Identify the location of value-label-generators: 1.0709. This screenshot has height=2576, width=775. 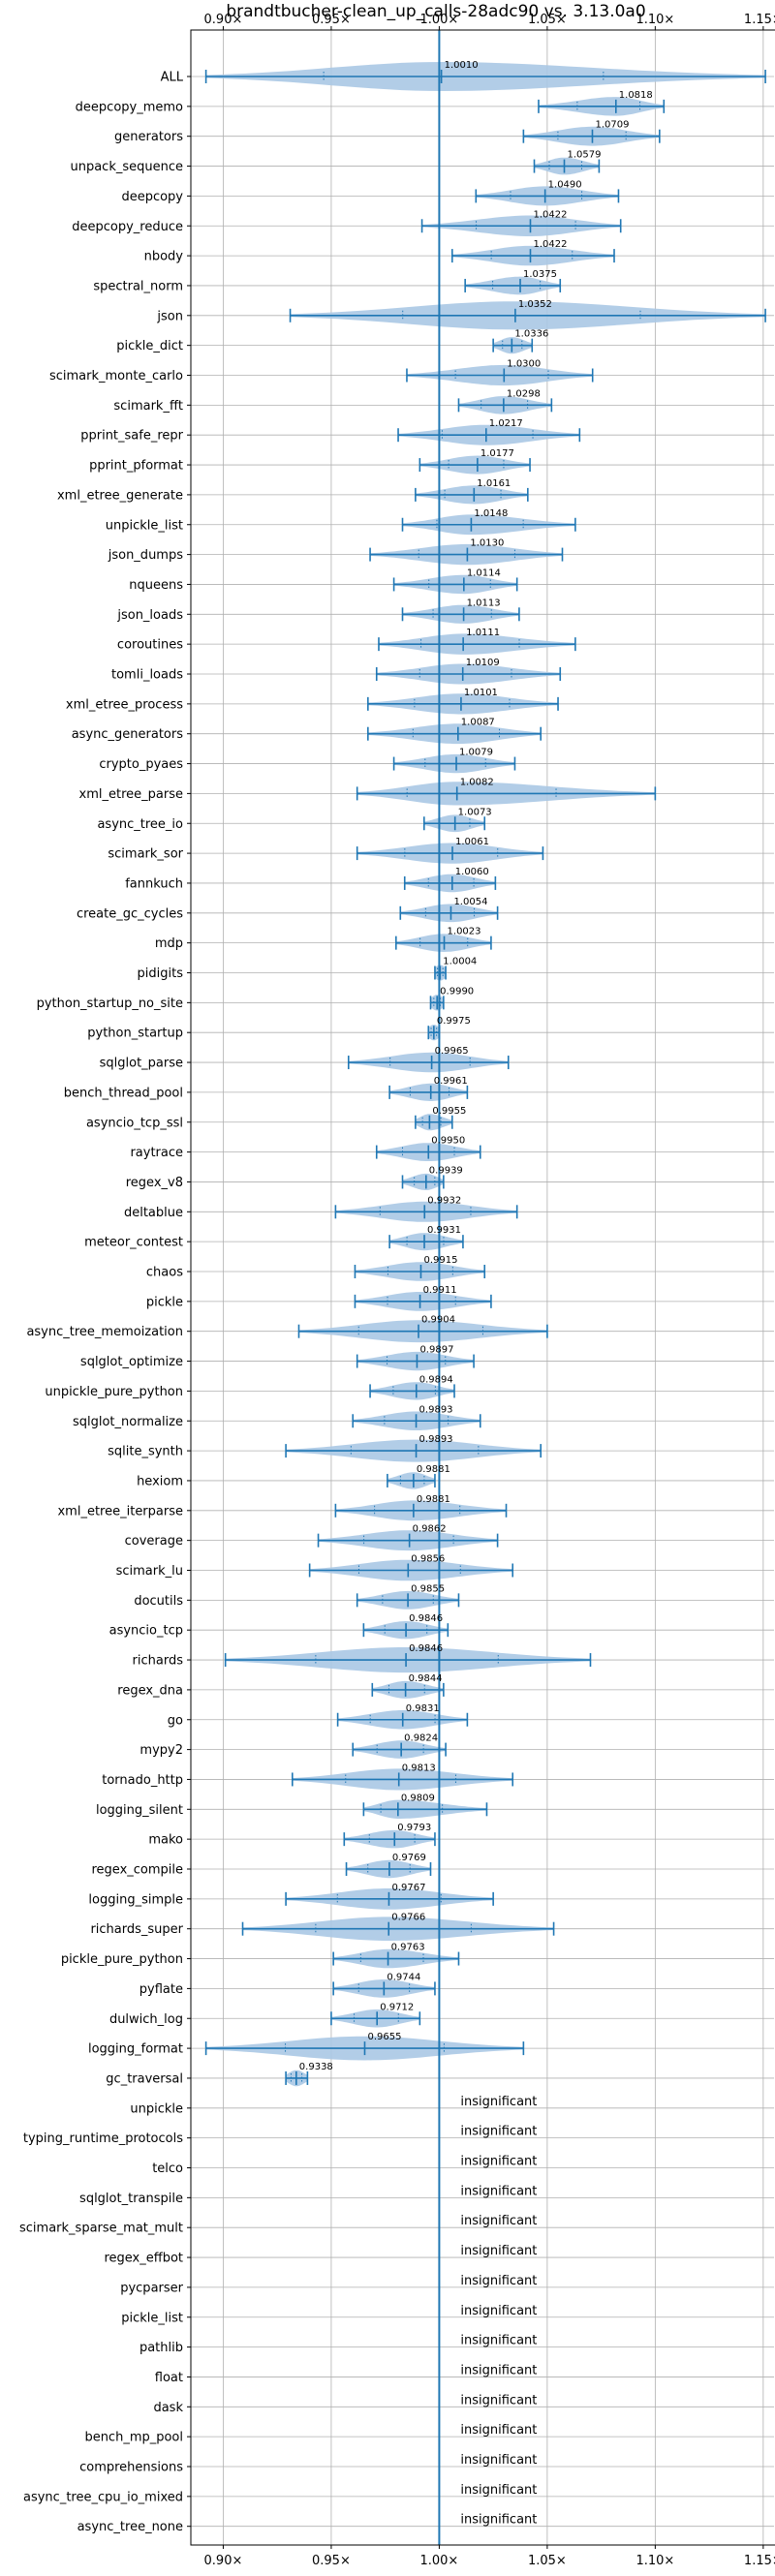
(612, 125).